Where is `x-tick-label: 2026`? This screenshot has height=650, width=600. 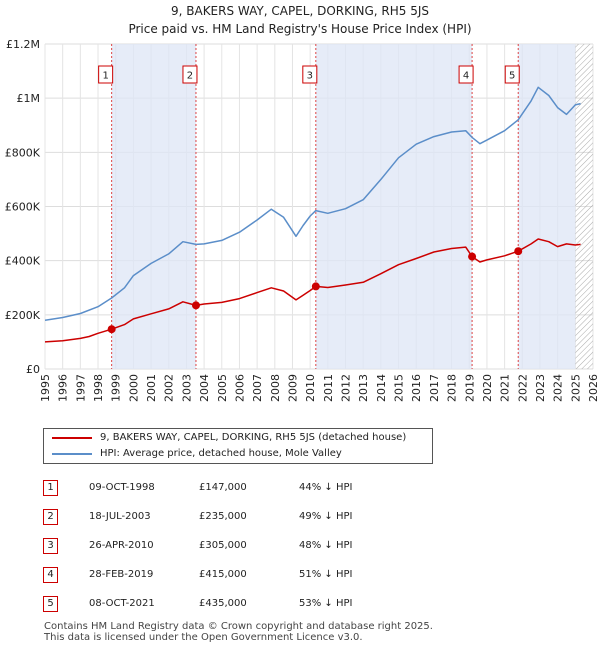 x-tick-label: 2026 is located at coordinates (593, 388).